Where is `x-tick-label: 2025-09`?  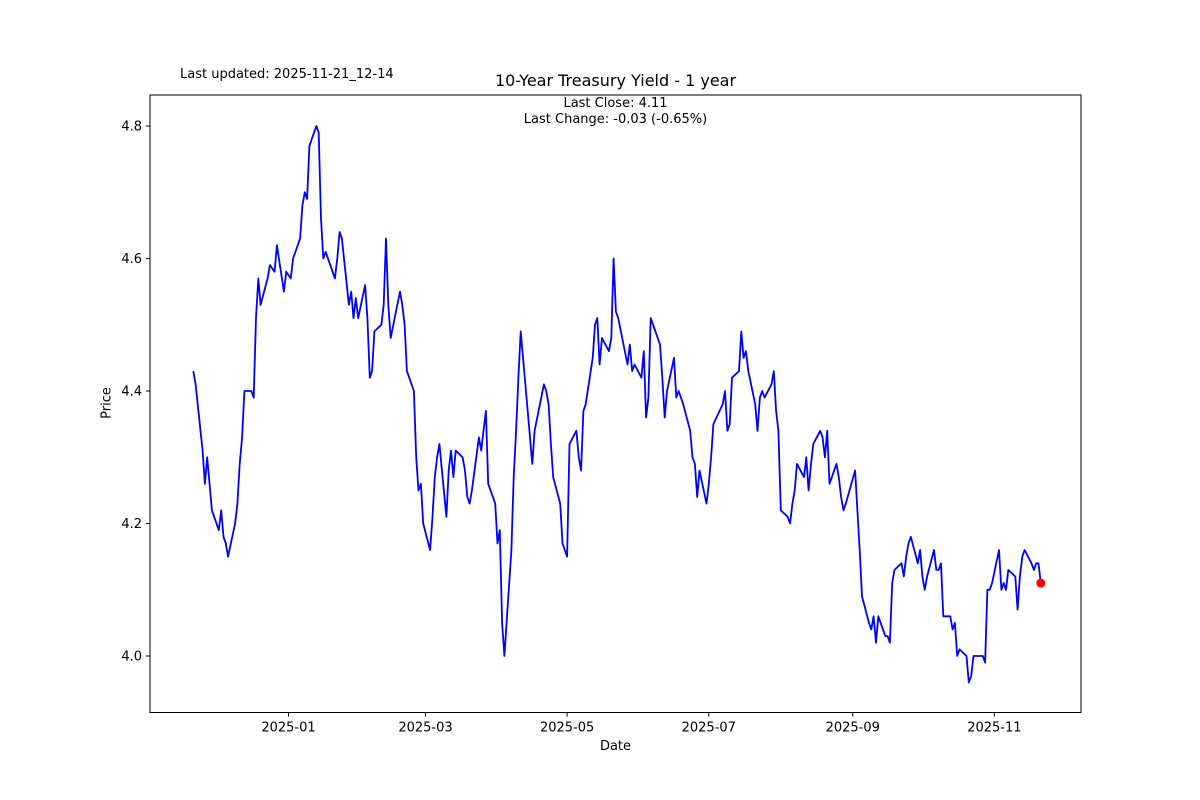 x-tick-label: 2025-09 is located at coordinates (853, 728).